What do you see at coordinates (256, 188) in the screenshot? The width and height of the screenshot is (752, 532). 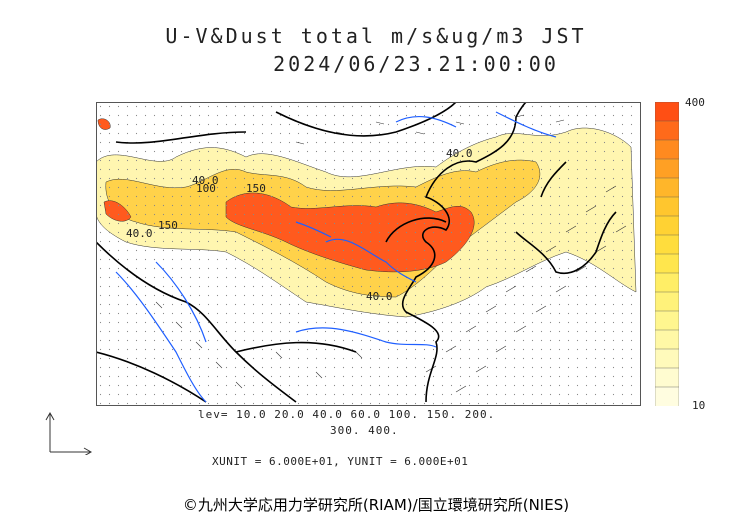 I see `contour-label-3: 150` at bounding box center [256, 188].